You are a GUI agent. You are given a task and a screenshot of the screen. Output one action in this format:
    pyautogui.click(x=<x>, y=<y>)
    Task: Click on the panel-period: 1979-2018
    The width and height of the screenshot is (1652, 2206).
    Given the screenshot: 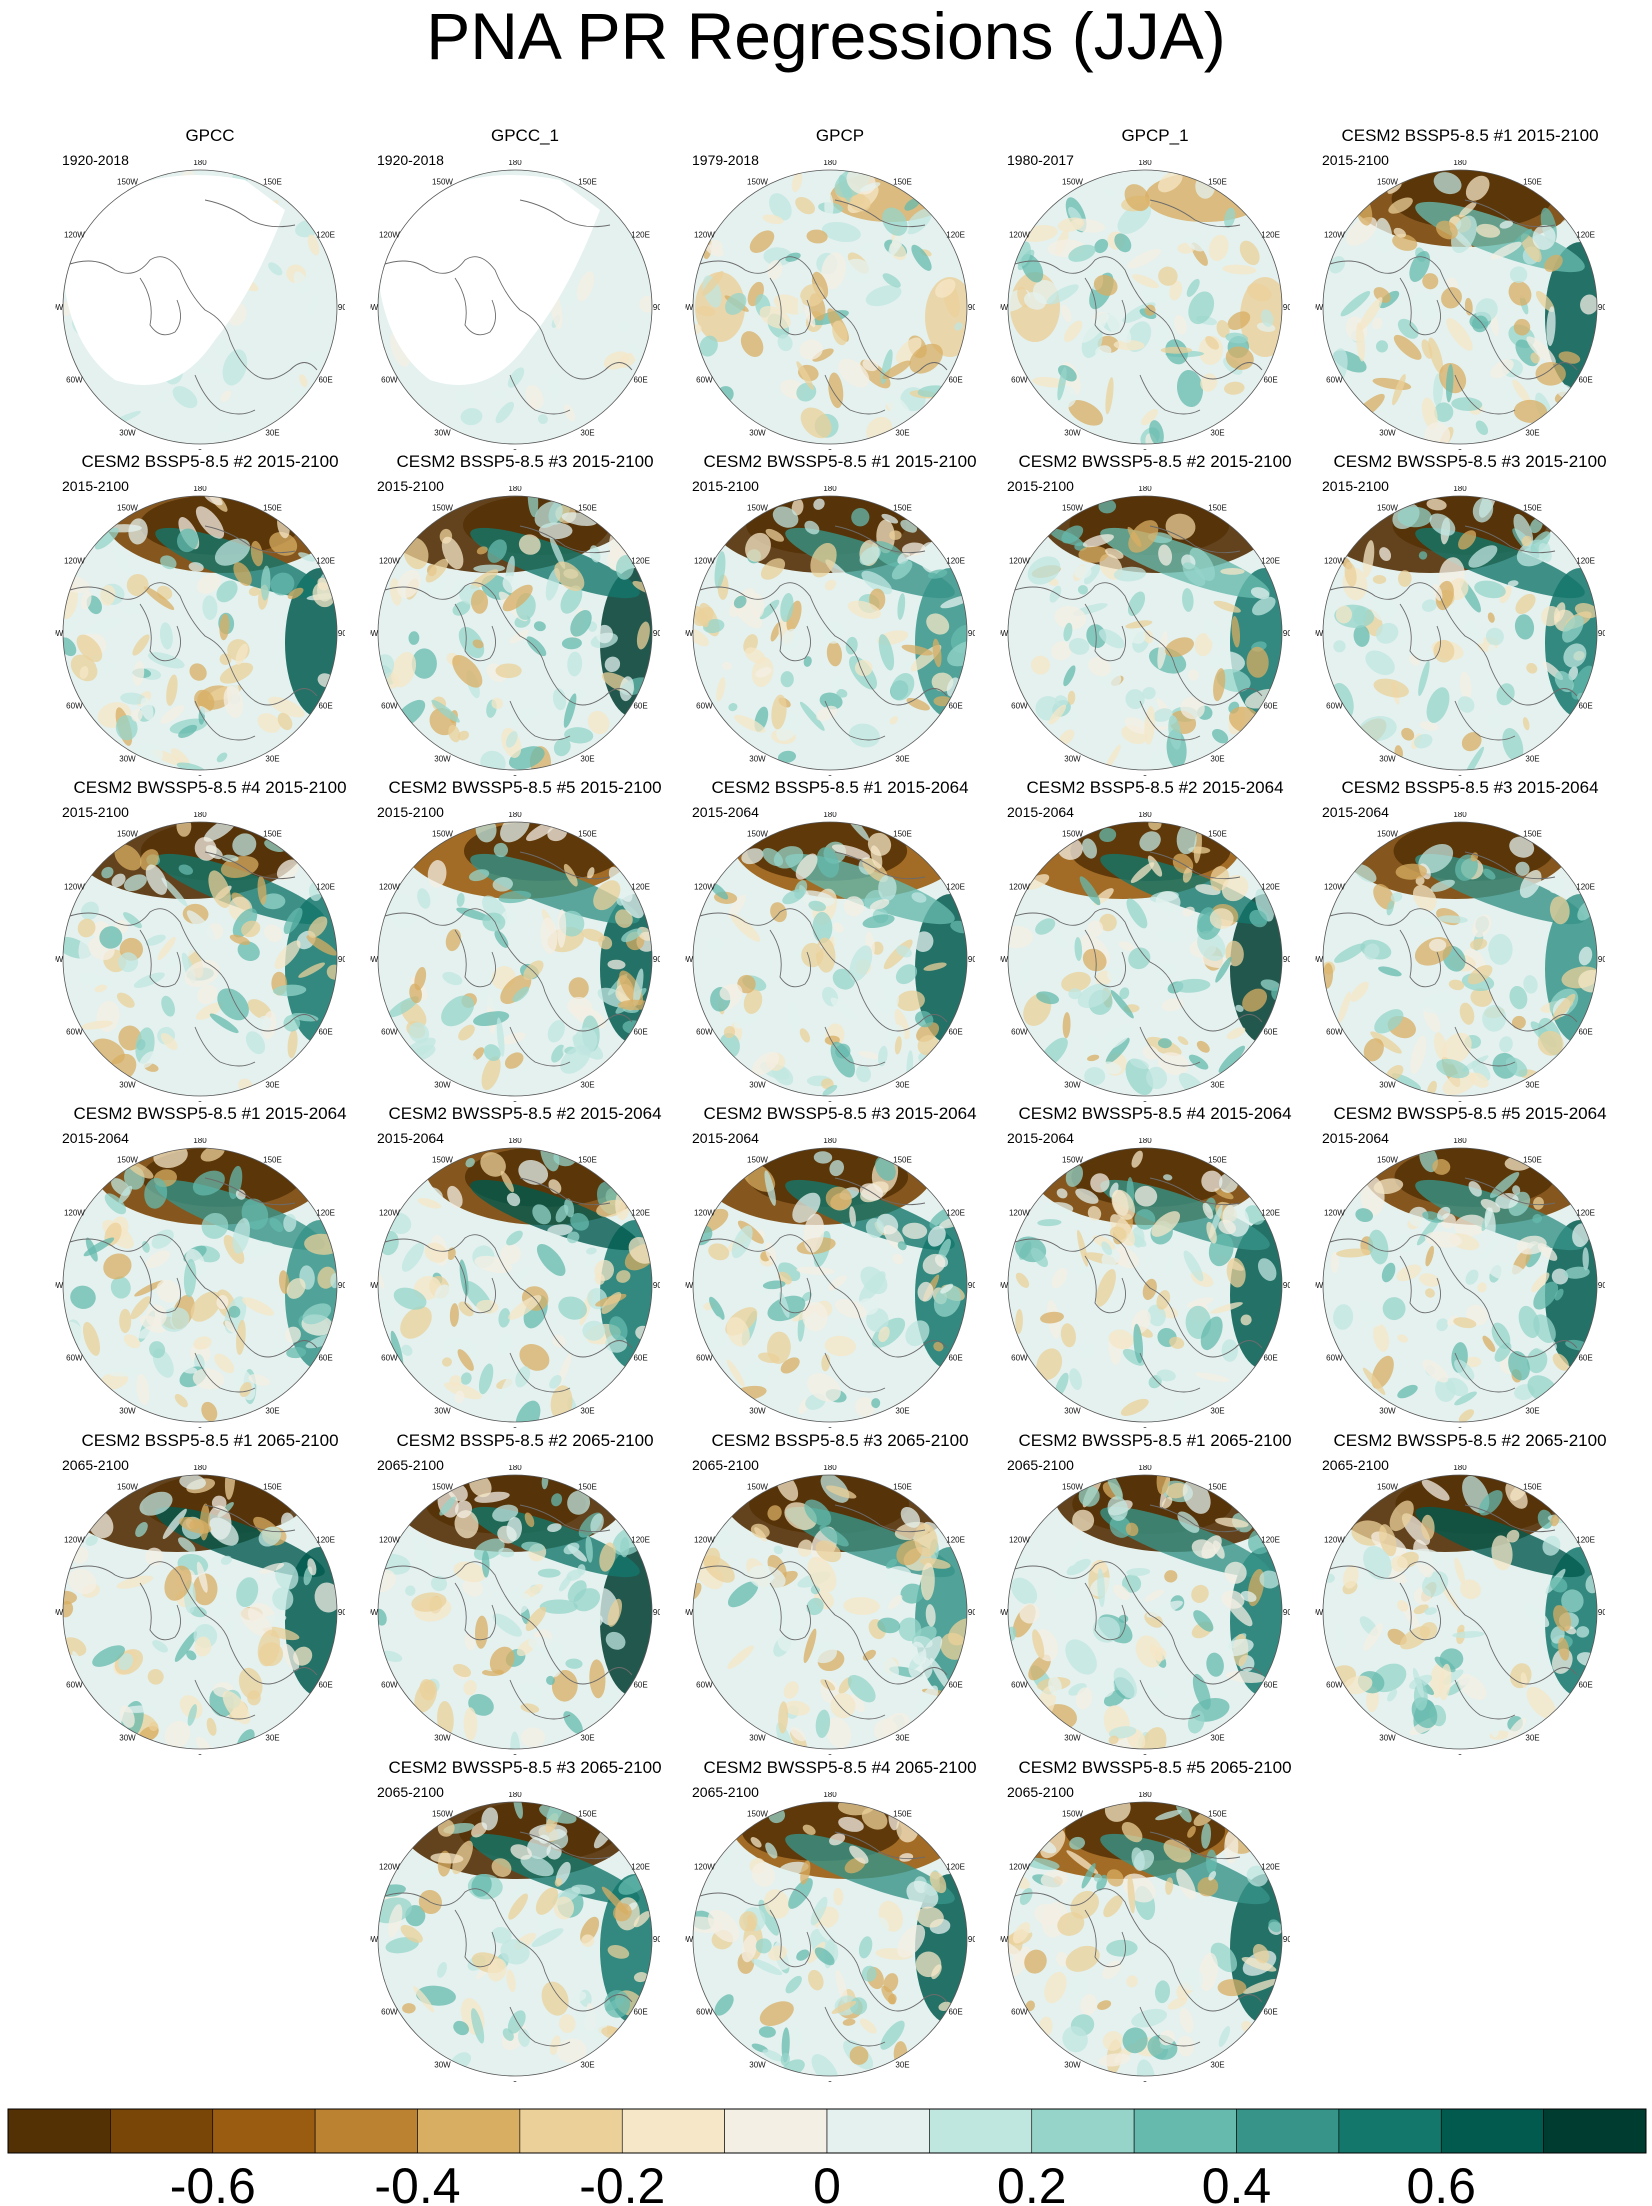 What is the action you would take?
    pyautogui.click(x=725, y=160)
    